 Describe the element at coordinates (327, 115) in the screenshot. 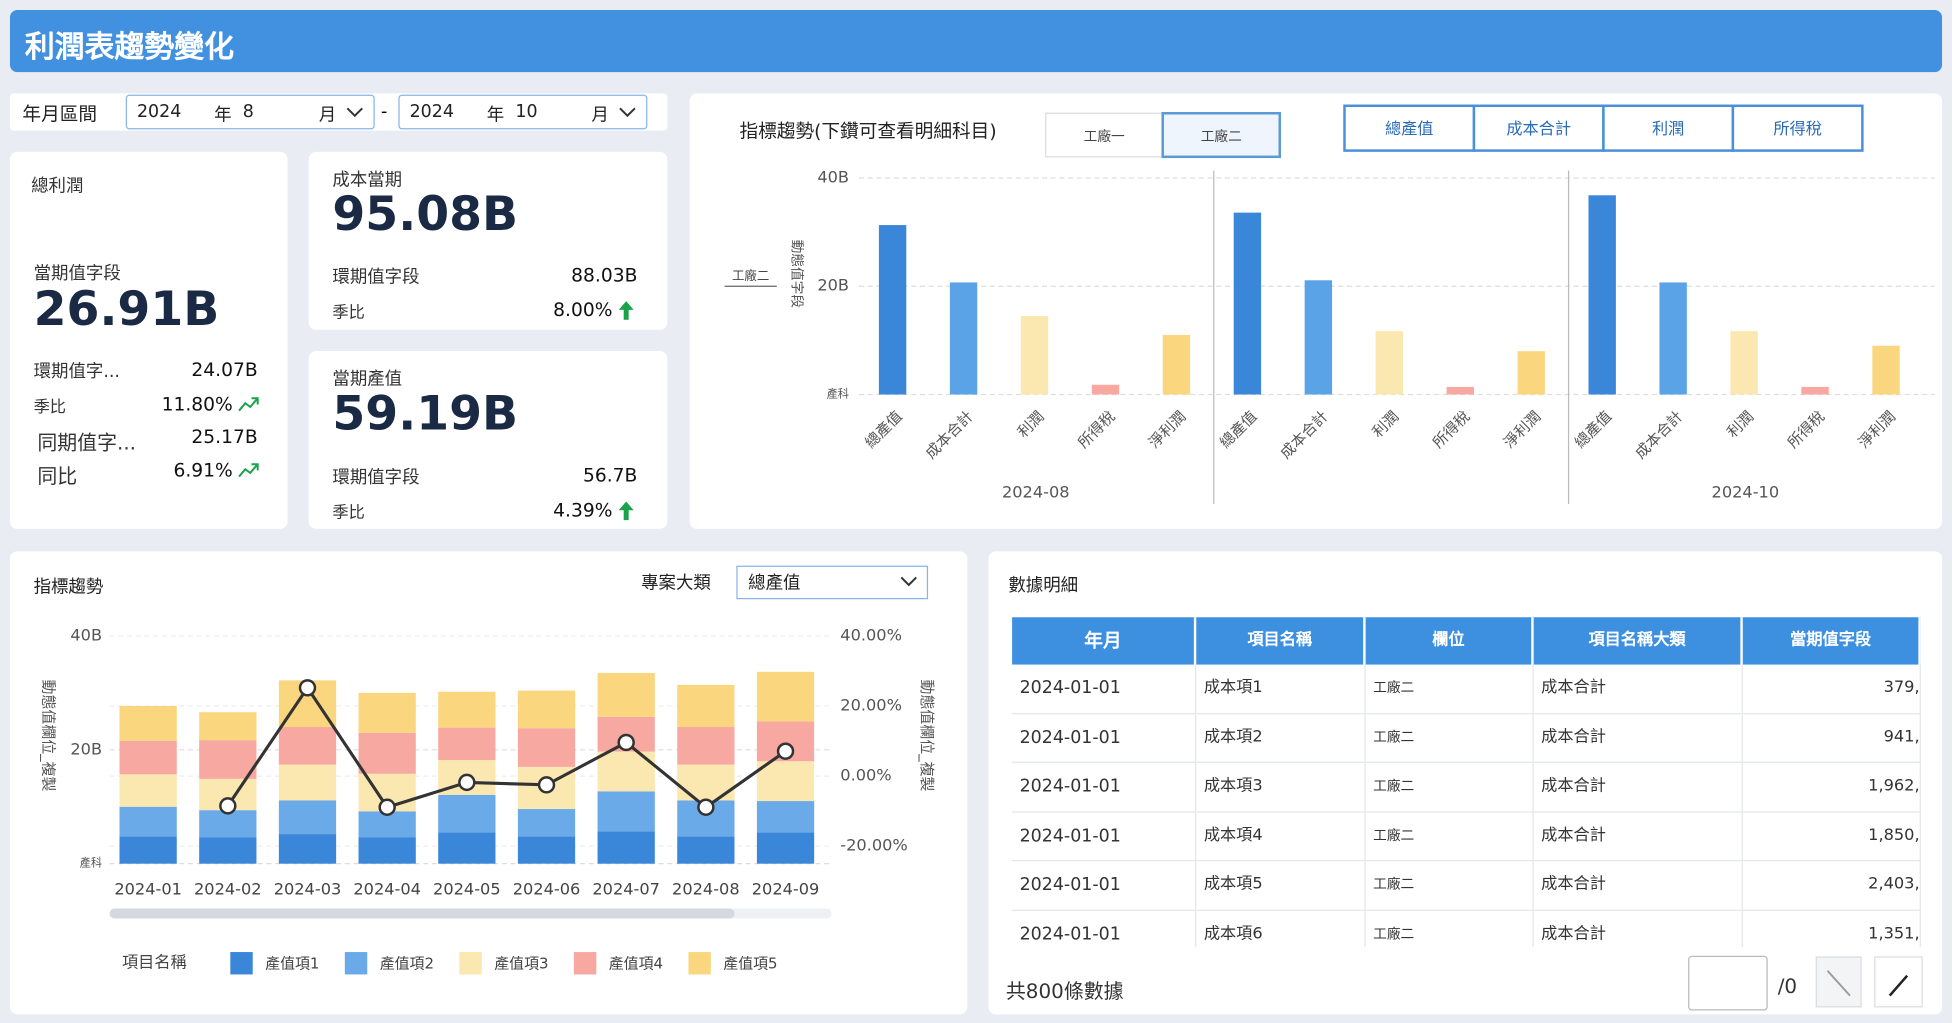

I see `start-month-unit: 月` at that location.